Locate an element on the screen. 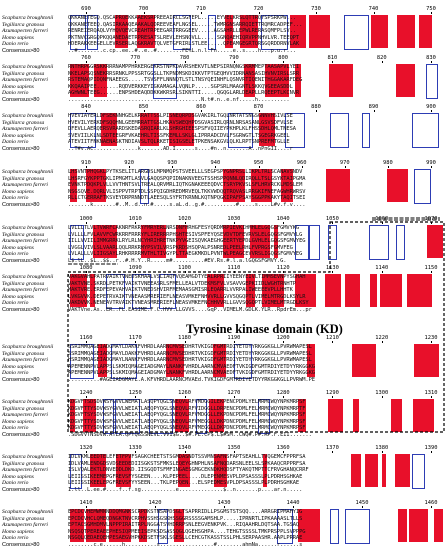 The image size is (447, 550). position-label: 1300 is located at coordinates (382, 393).